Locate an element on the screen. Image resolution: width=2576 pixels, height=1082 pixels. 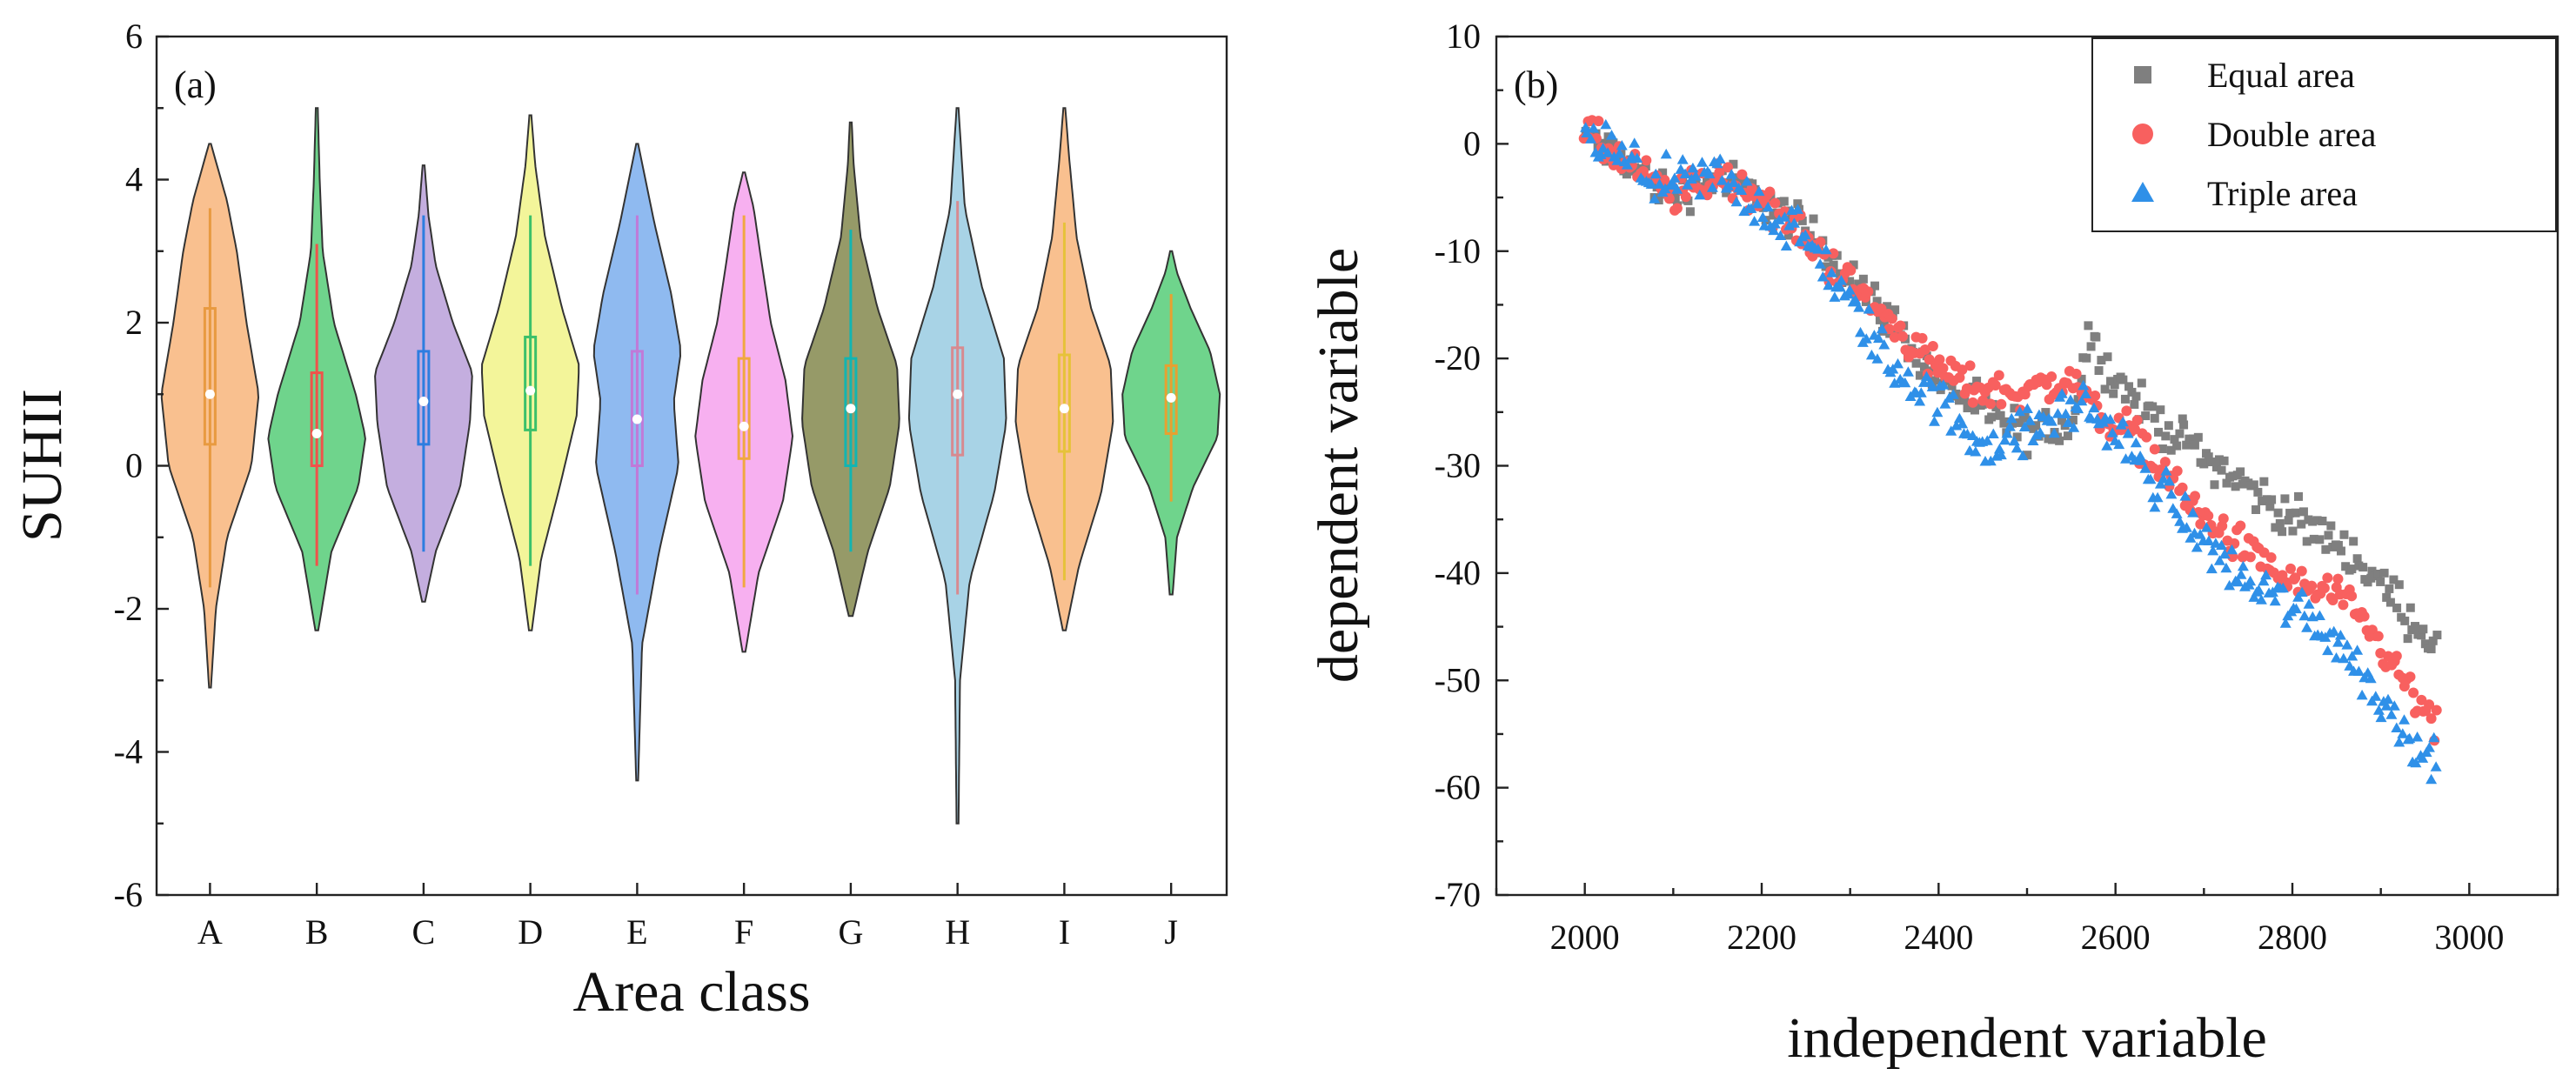
x-tick-label-b: 2600 is located at coordinates (2116, 937).